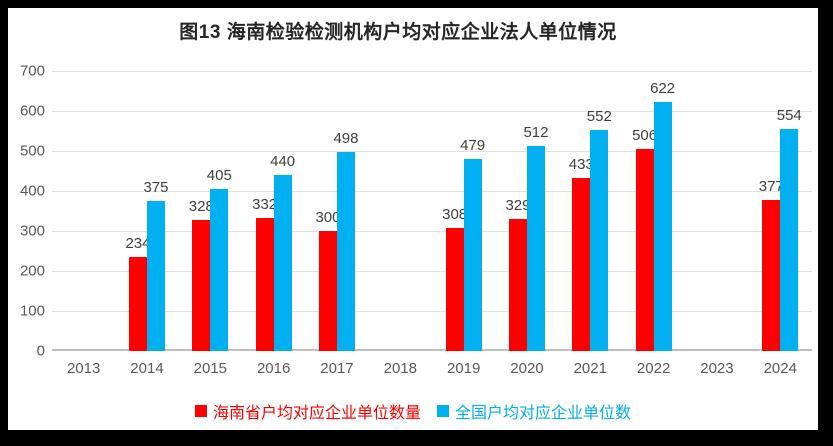 This screenshot has height=446, width=833. I want to click on category-group-2015: 328 405, so click(210, 211).